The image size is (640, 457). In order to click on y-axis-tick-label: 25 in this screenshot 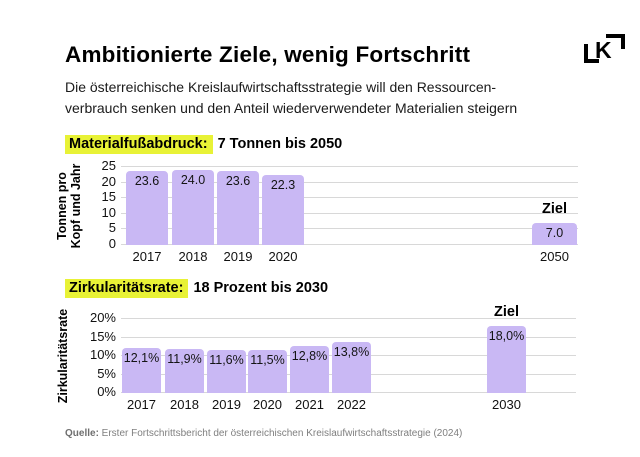, I will do `click(108, 165)`.